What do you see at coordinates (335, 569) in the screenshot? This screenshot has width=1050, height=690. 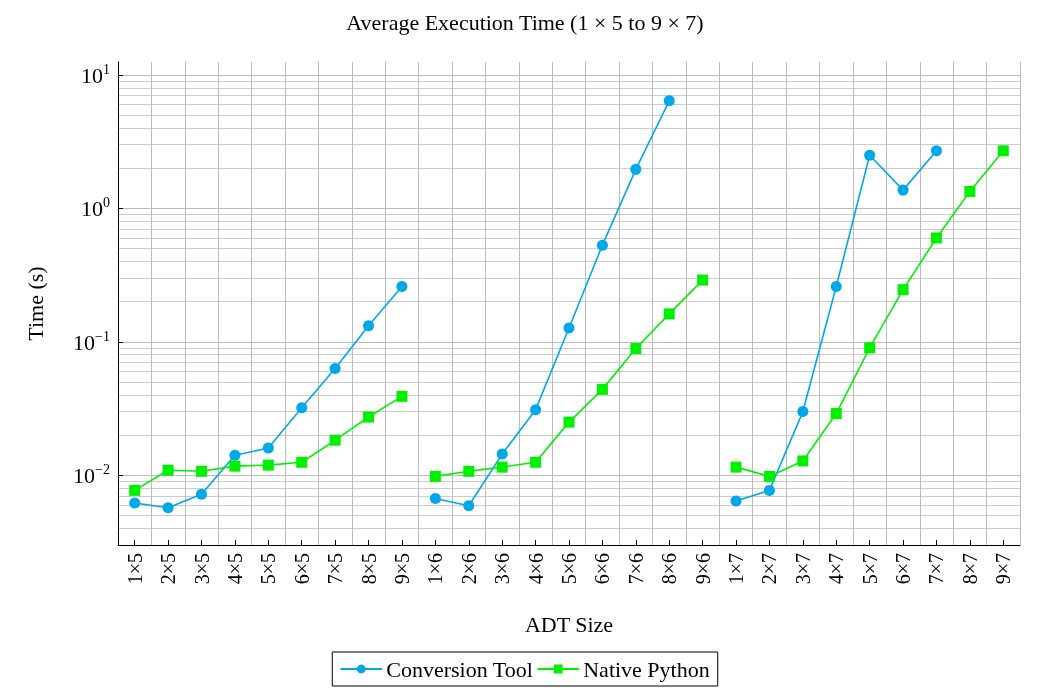 I see `x-tick-label: 7×5` at bounding box center [335, 569].